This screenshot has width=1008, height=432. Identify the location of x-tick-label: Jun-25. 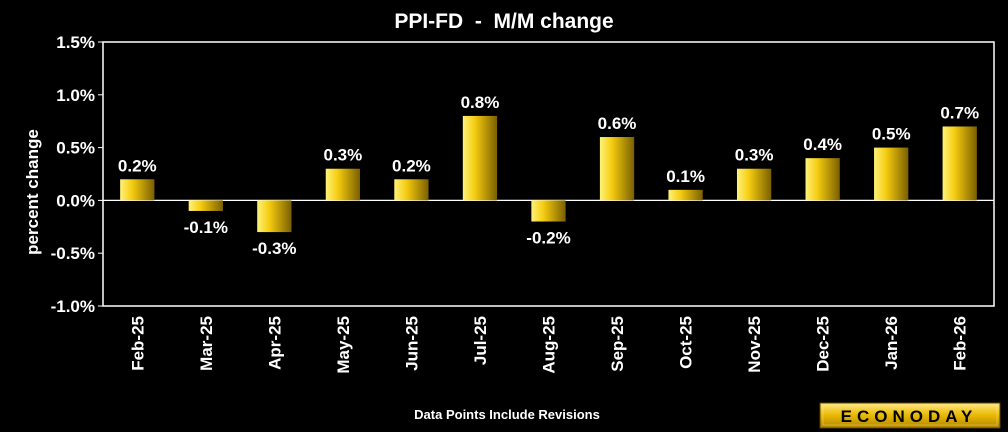
(411, 343).